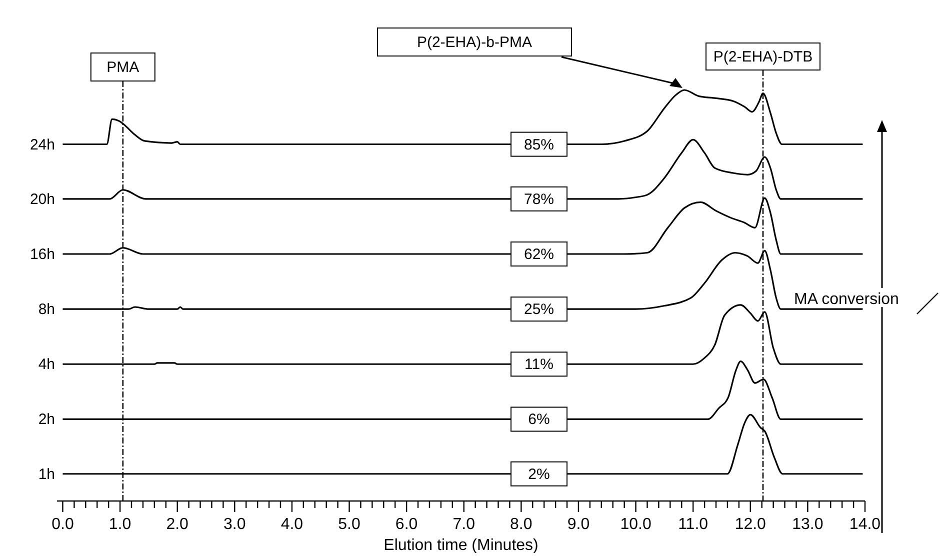 The height and width of the screenshot is (556, 941). What do you see at coordinates (636, 524) in the screenshot?
I see `x-tick-label: 10.0` at bounding box center [636, 524].